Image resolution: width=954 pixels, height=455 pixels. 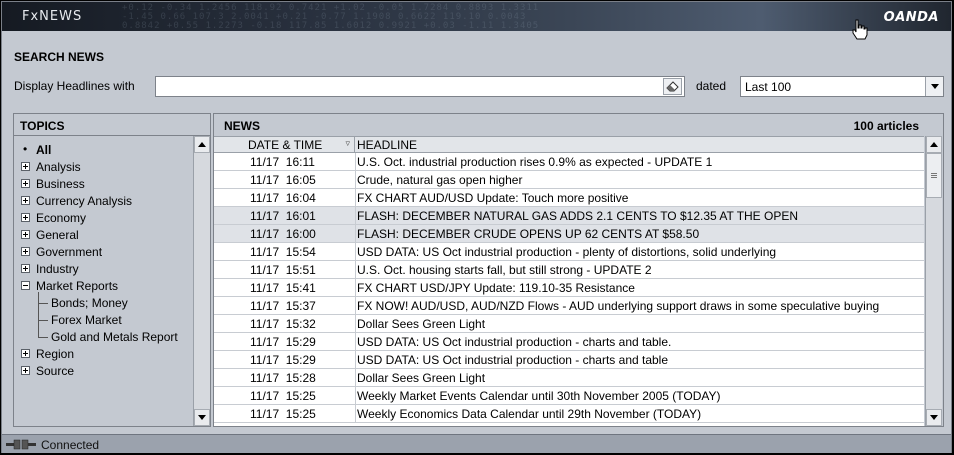 What do you see at coordinates (569, 378) in the screenshot?
I see `news-row: 11/17 15:28 Dollar Sees Green Light` at bounding box center [569, 378].